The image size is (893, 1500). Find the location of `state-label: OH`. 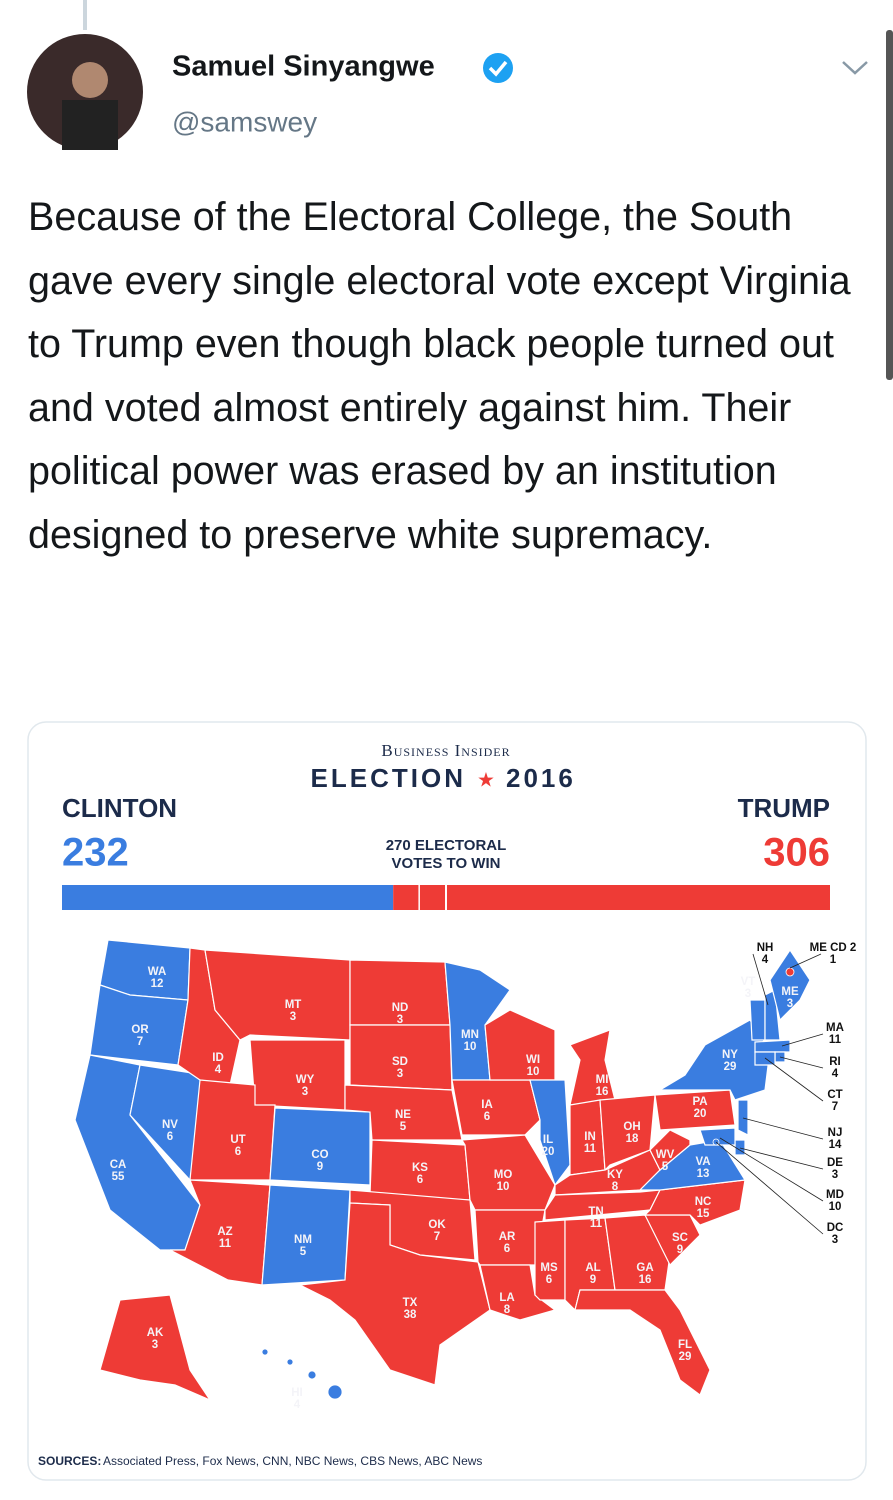

state-label: OH is located at coordinates (631, 1127).